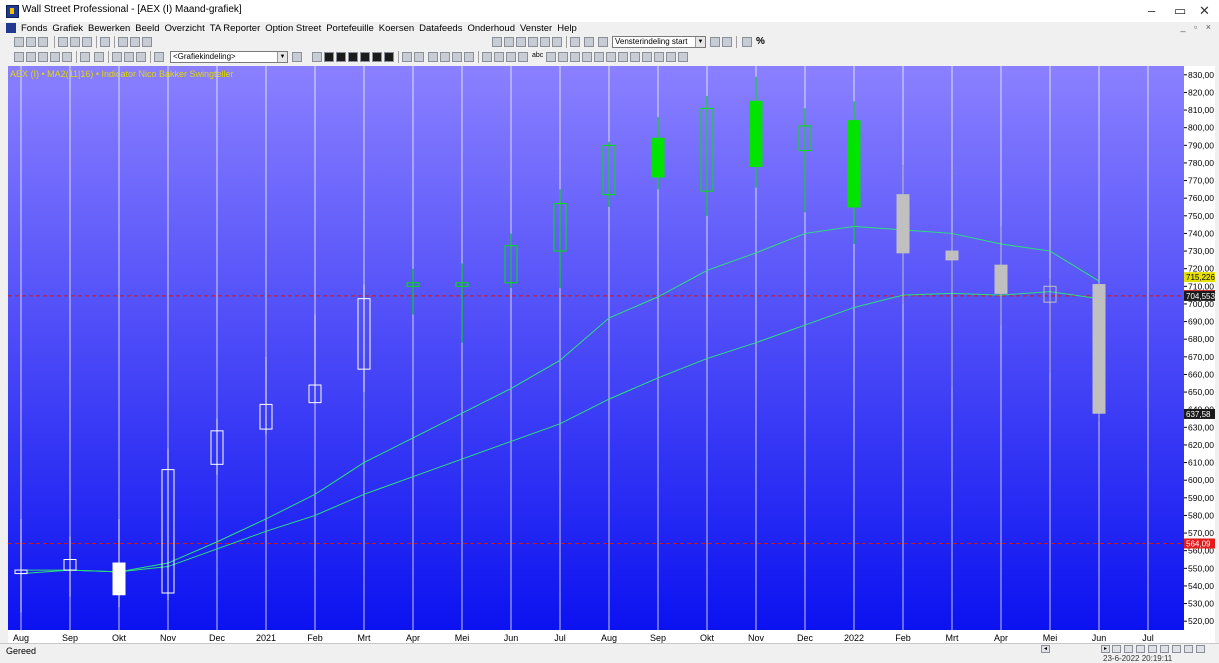  What do you see at coordinates (575, 57) in the screenshot?
I see `arc-icon` at bounding box center [575, 57].